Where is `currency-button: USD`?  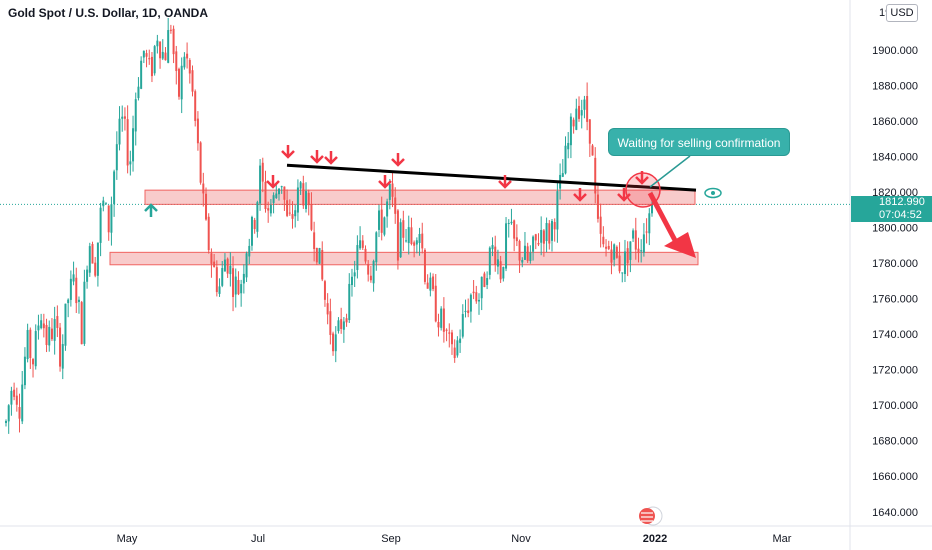 currency-button: USD is located at coordinates (902, 13).